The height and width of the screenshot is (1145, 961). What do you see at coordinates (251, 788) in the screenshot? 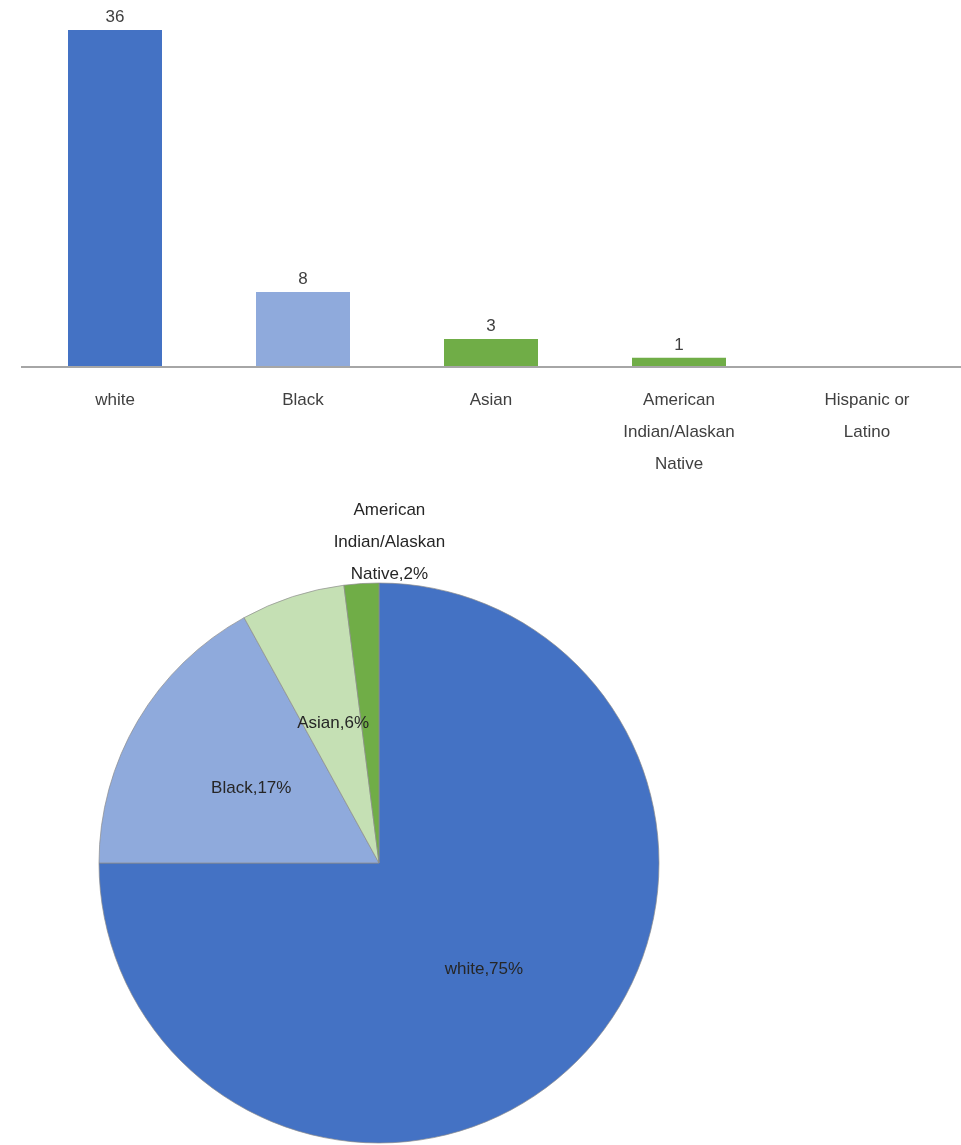
I see `slice-label: Black,17%` at bounding box center [251, 788].